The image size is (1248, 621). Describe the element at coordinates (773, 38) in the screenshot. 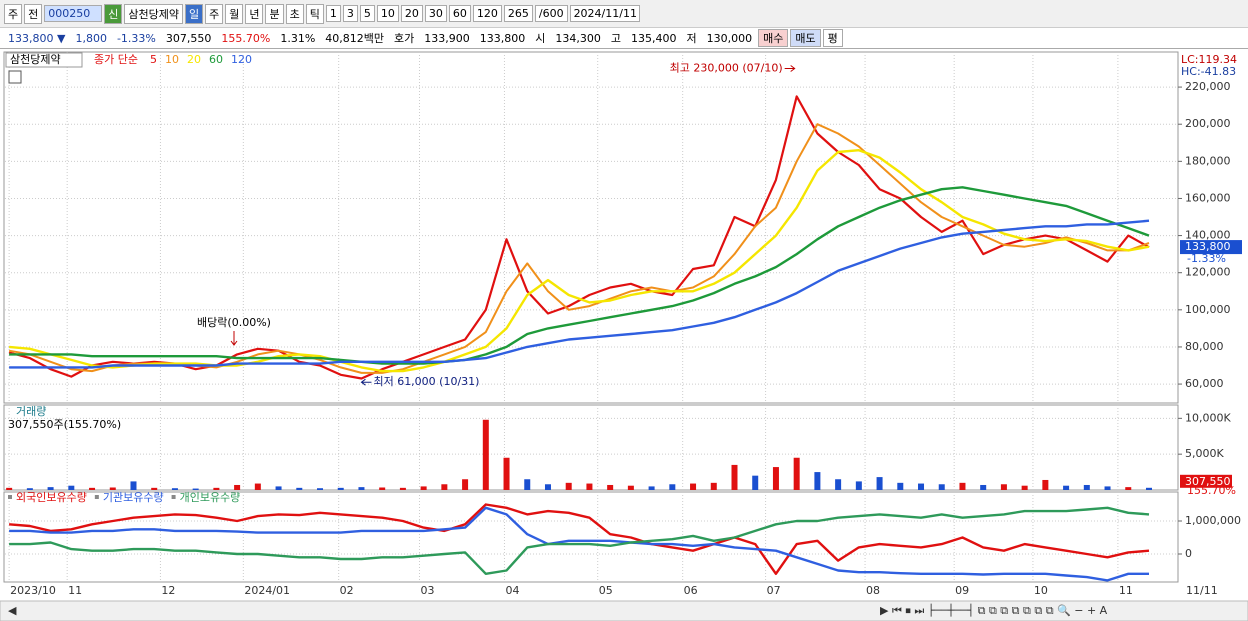

I see `info-field: 매수` at that location.